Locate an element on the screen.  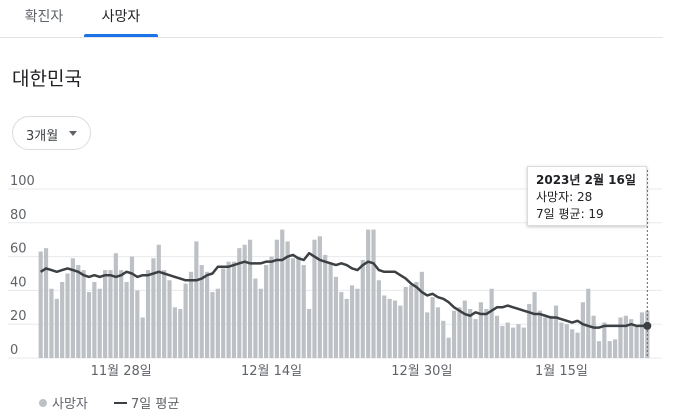
caret-down-icon is located at coordinates (73, 133).